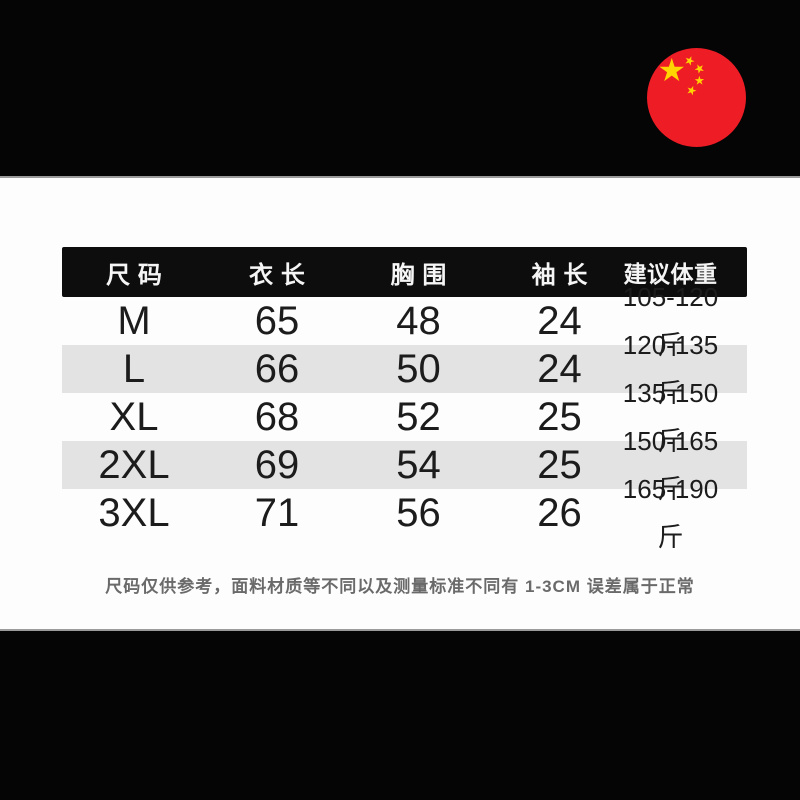 The width and height of the screenshot is (800, 800). I want to click on cell-length: 68, so click(277, 417).